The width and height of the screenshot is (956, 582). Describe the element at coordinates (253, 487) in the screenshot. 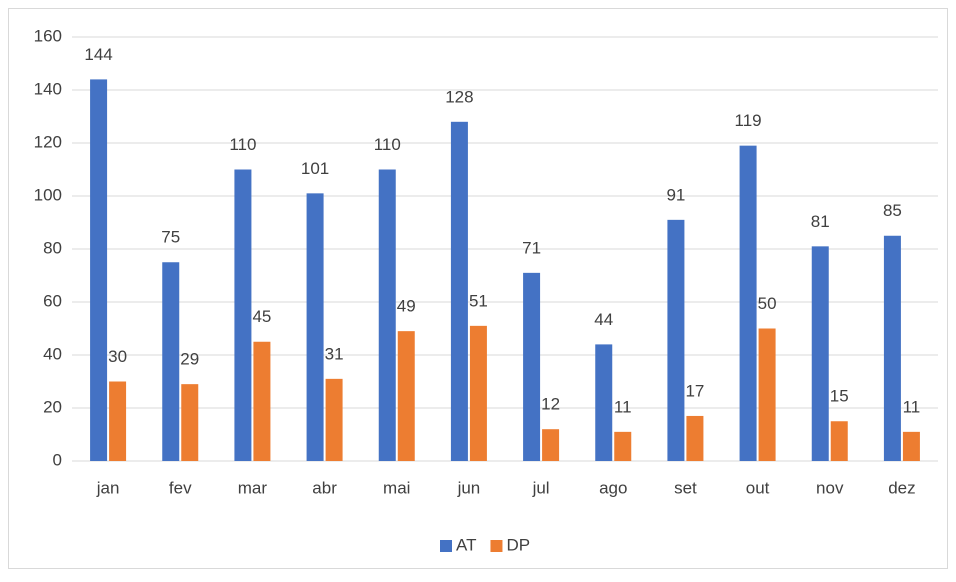

I see `x-tick-label: mar` at that location.